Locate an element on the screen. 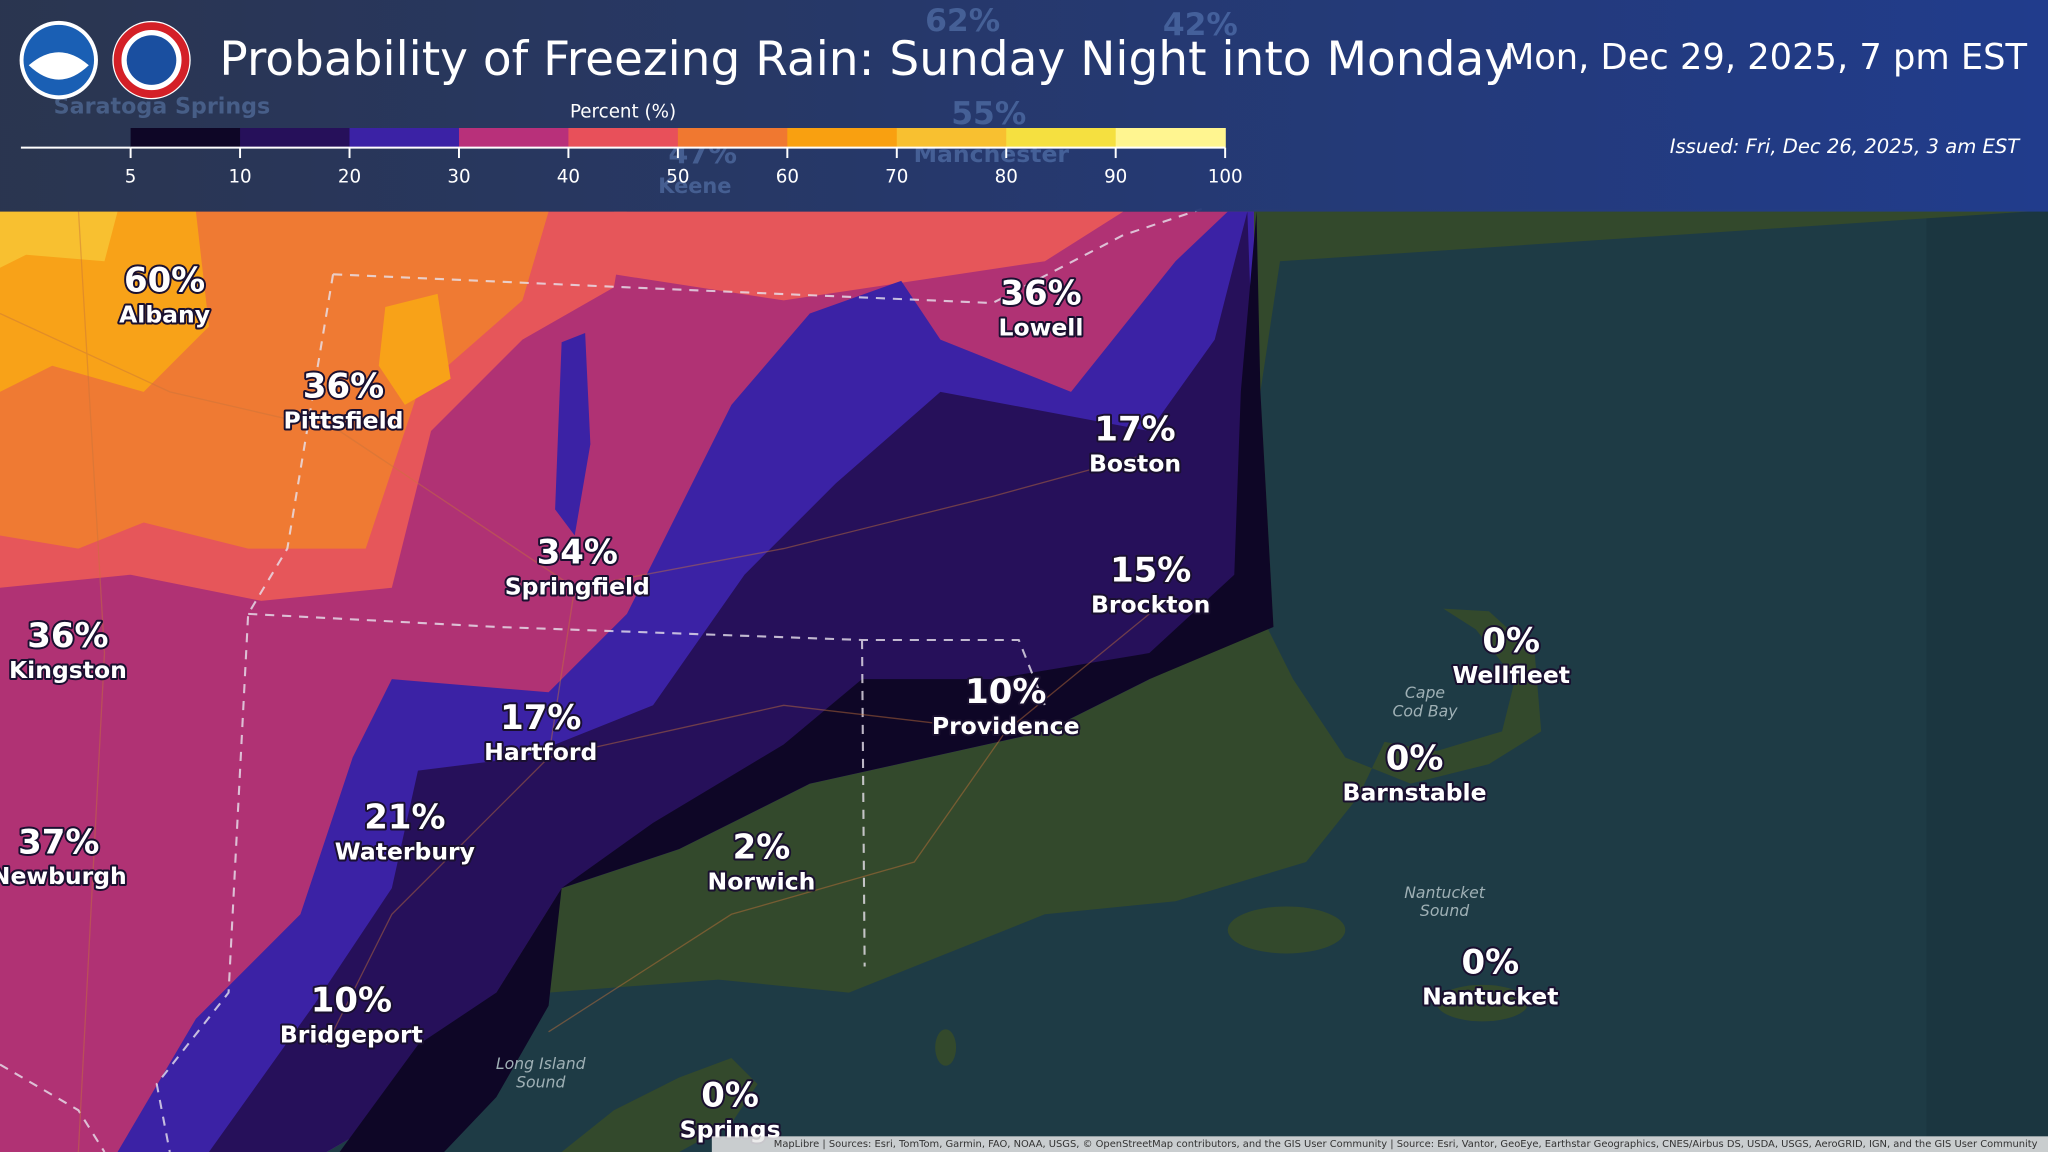 The height and width of the screenshot is (1152, 2048). city-name: Providence is located at coordinates (1006, 726).